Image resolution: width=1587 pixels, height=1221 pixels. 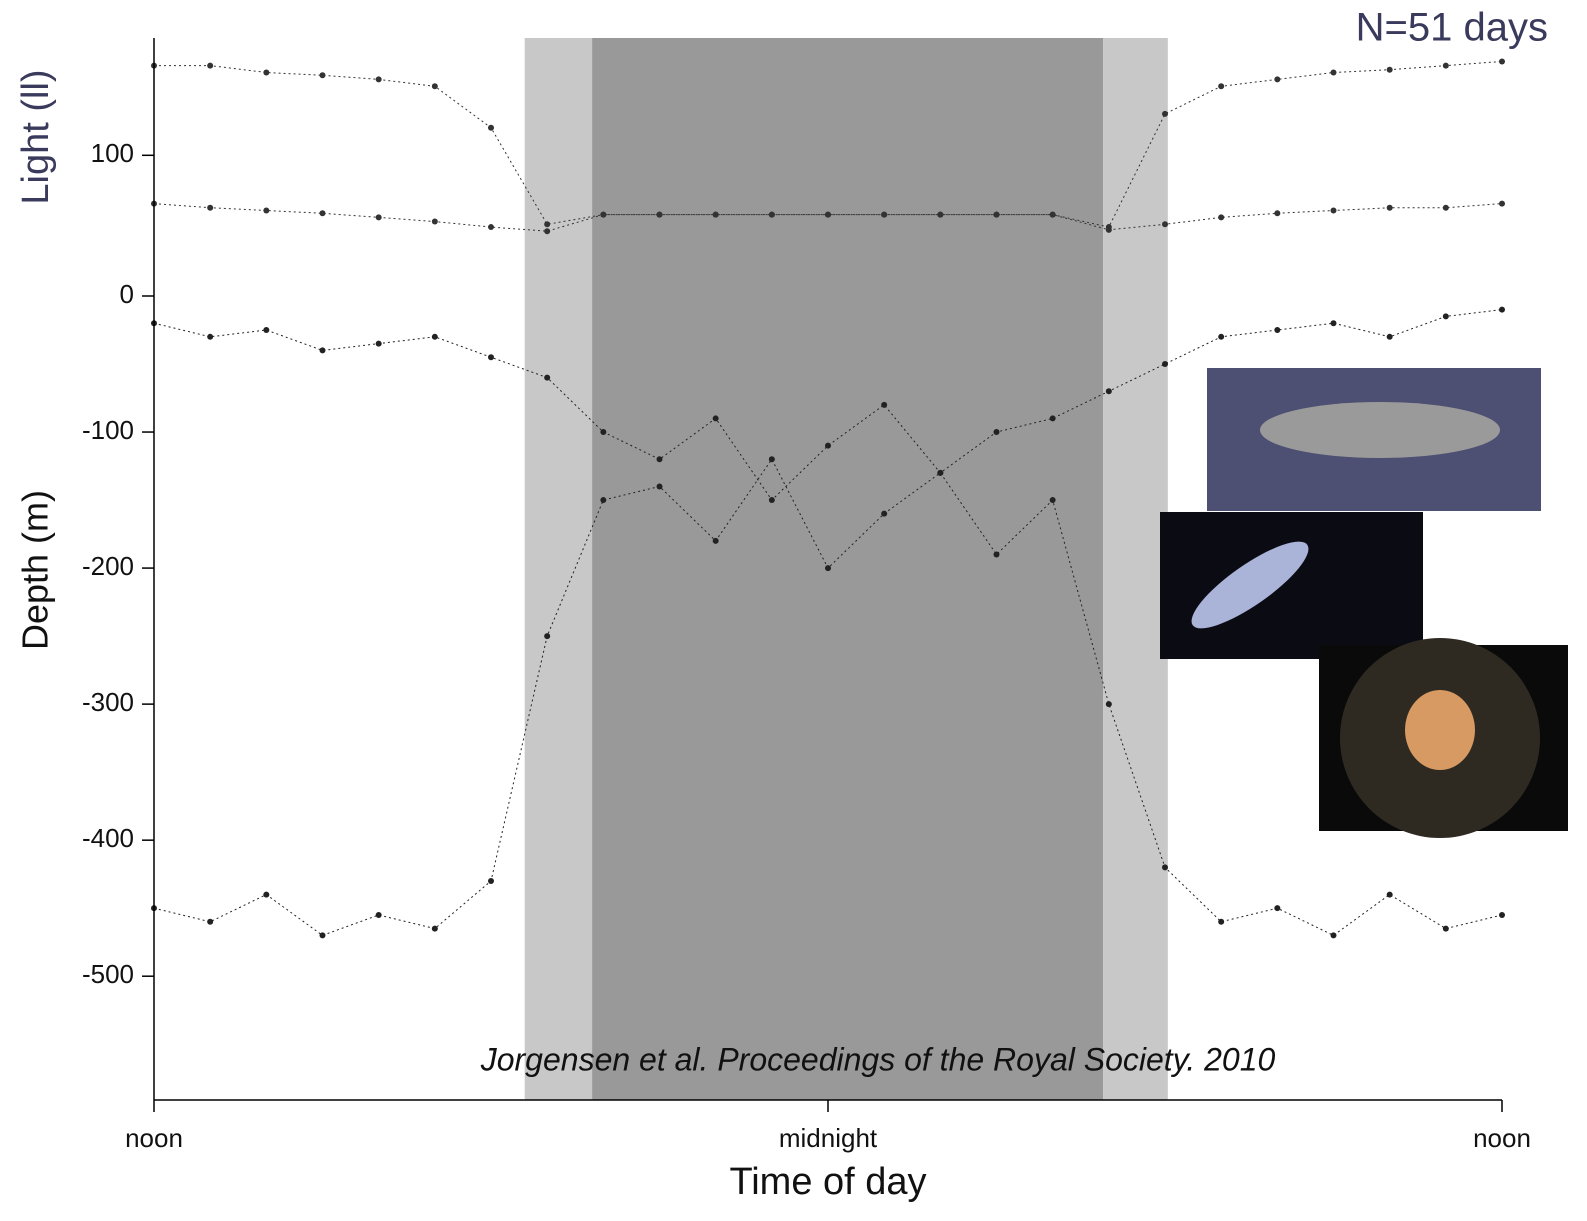 What do you see at coordinates (1465, 870) in the screenshot?
I see `cut-text: Gra` at bounding box center [1465, 870].